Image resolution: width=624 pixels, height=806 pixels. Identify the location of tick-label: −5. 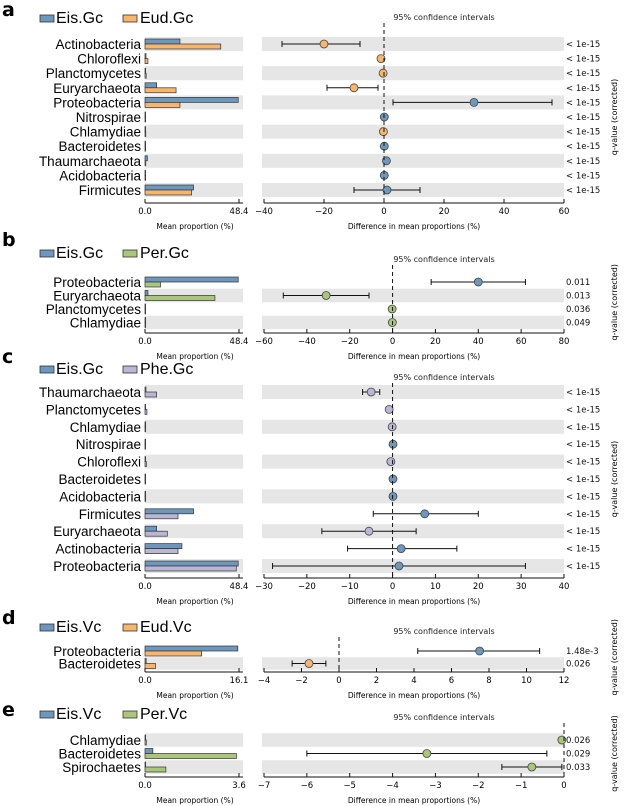
(349, 786).